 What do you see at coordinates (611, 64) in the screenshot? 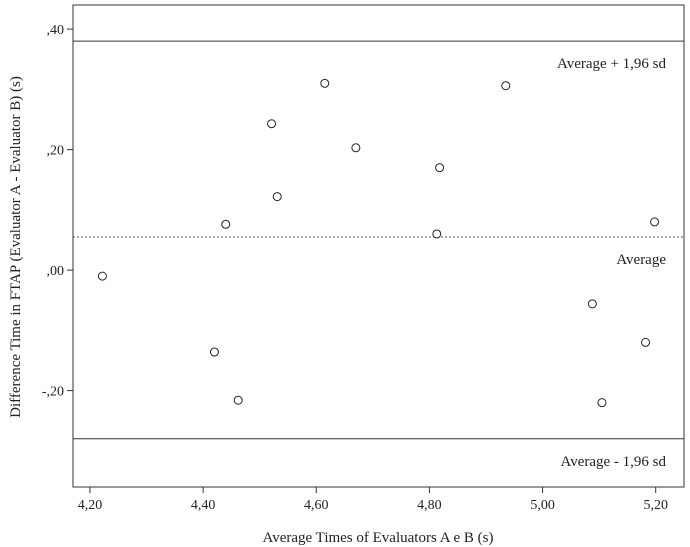
I see `upper-limit-label: Average + 1,96 sd` at bounding box center [611, 64].